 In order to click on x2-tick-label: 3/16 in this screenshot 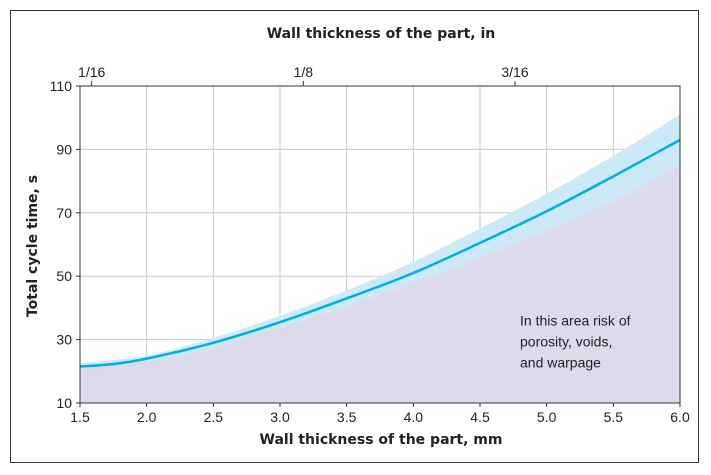, I will do `click(514, 72)`.